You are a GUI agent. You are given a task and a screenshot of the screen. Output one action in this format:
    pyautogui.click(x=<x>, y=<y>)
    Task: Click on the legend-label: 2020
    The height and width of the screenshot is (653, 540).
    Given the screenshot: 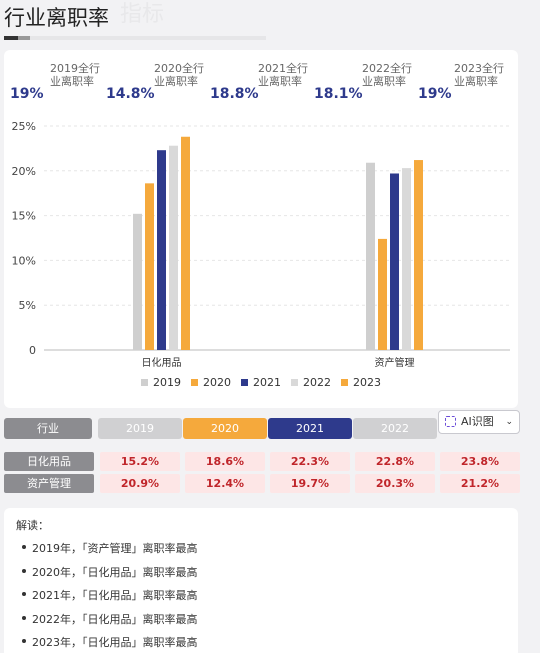 What is the action you would take?
    pyautogui.click(x=217, y=382)
    